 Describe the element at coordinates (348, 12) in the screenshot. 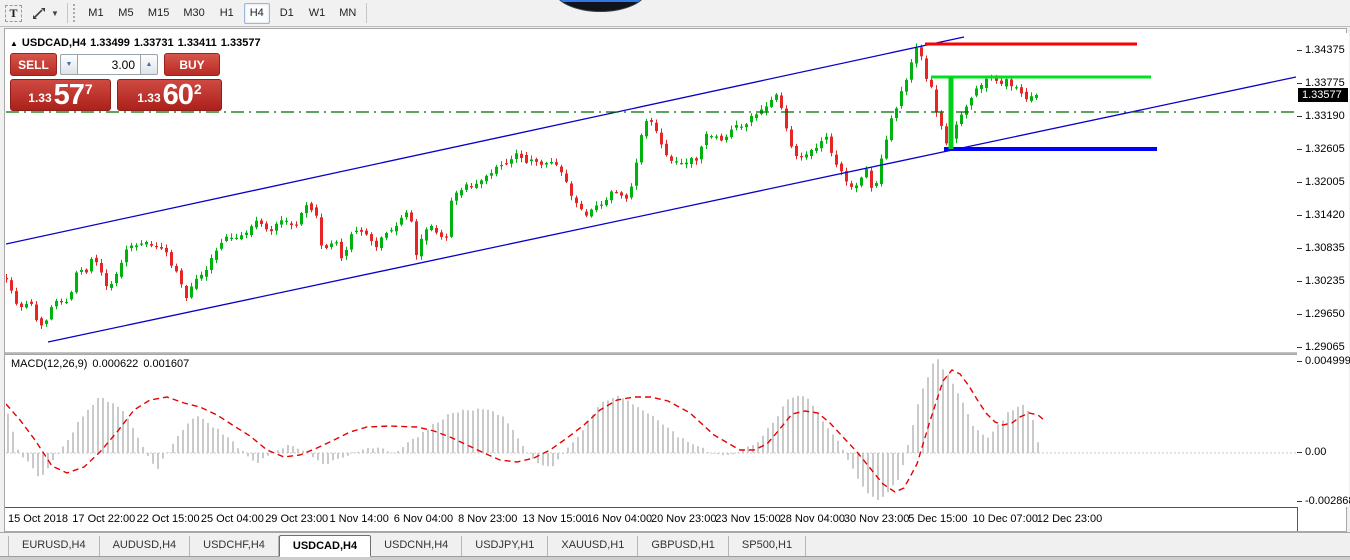

I see `timeframe-button-mn: MN` at that location.